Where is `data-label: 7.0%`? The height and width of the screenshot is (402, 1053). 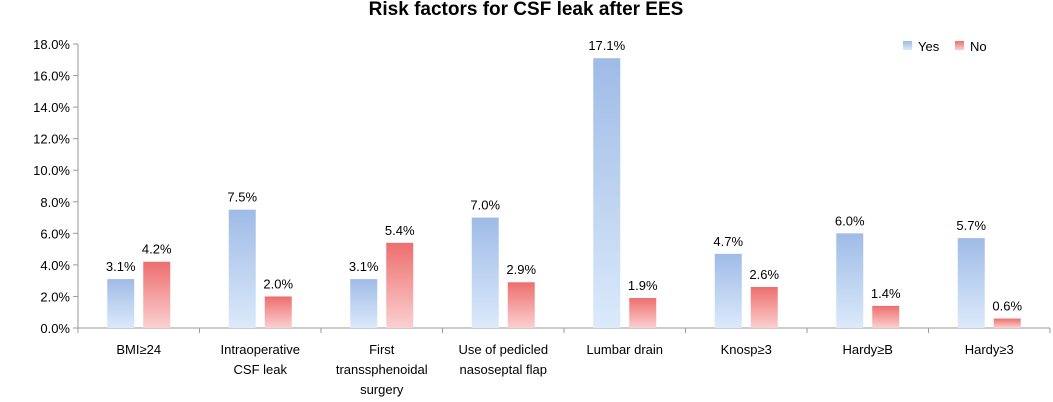
data-label: 7.0% is located at coordinates (485, 205).